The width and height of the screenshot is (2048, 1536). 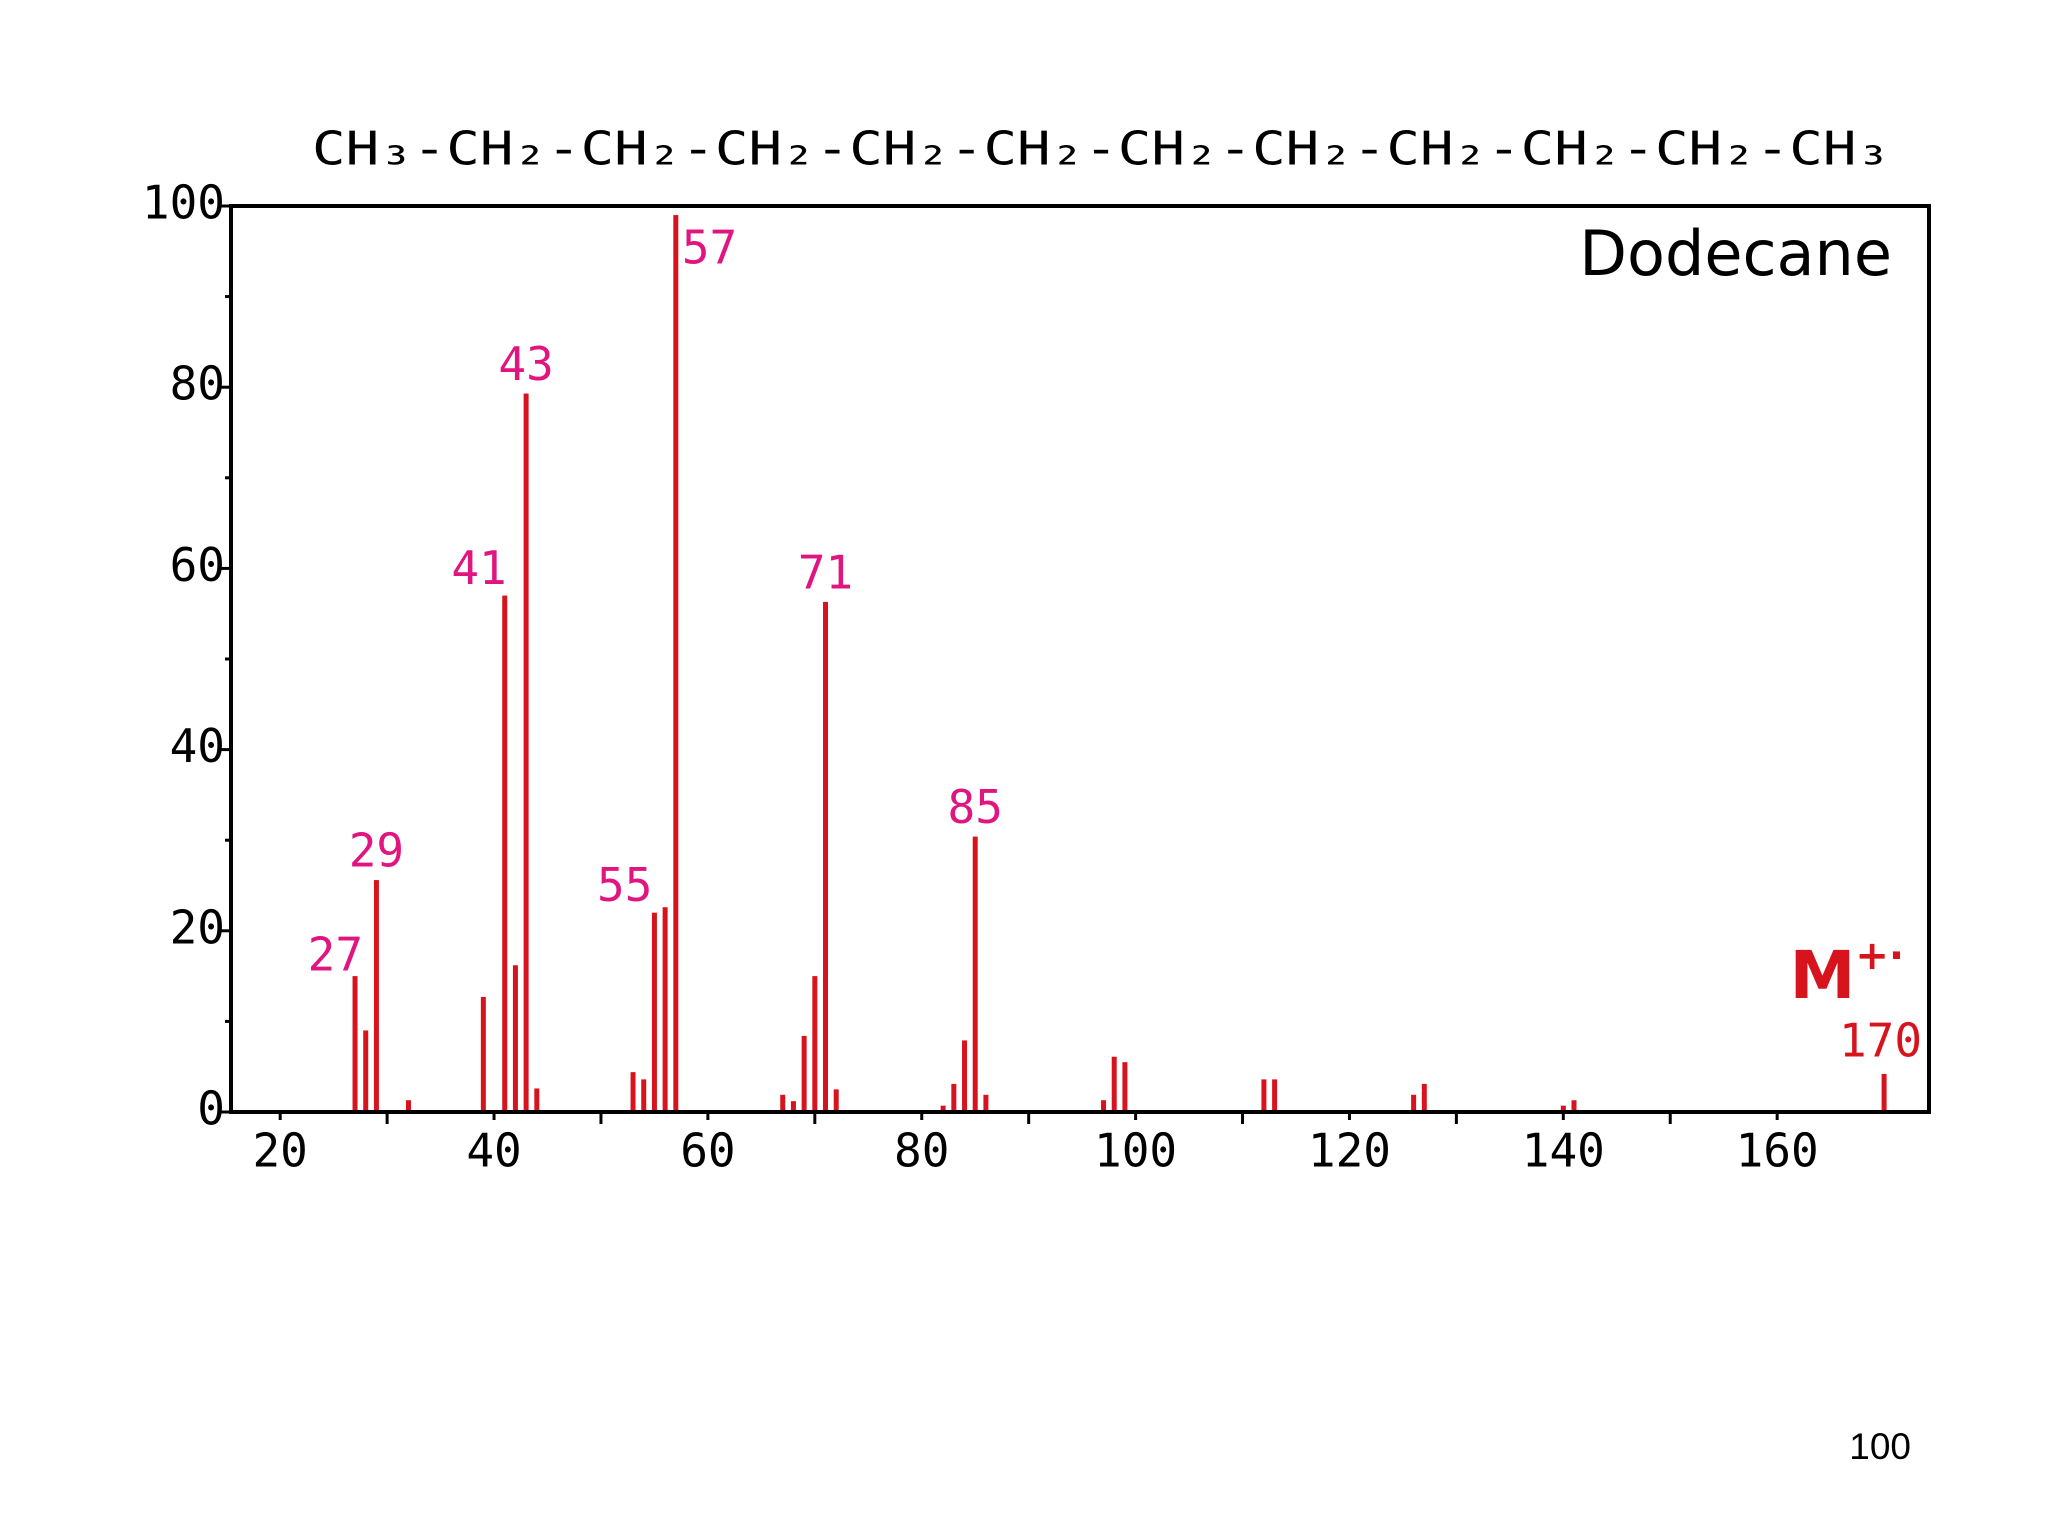 I want to click on peak-label: 71, so click(x=825, y=572).